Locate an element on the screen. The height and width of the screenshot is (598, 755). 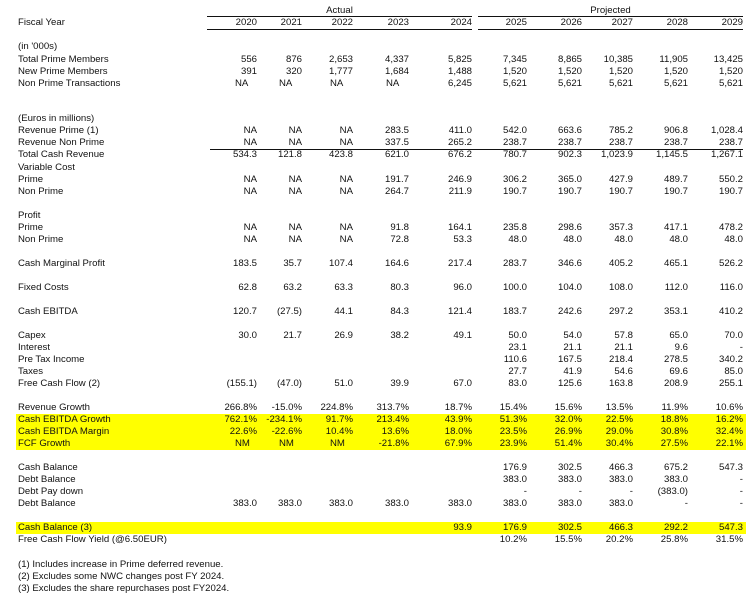
table-cell: 762.1% is located at coordinates (240, 419).